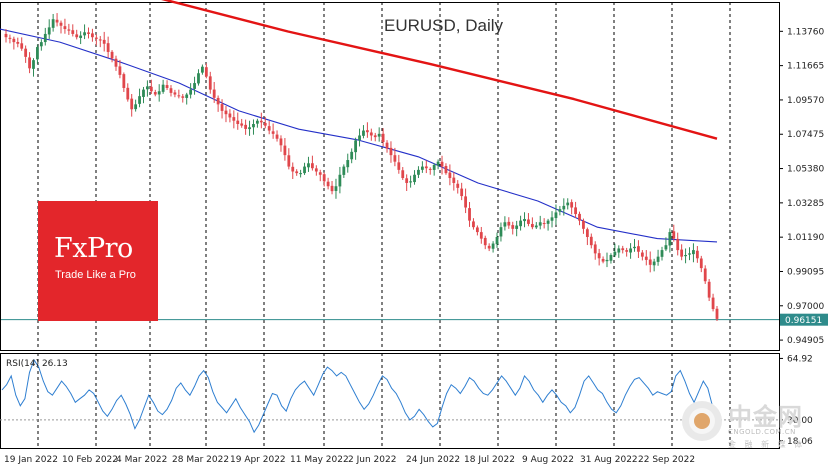 Image resolution: width=835 pixels, height=470 pixels. What do you see at coordinates (95, 275) in the screenshot?
I see `brand-tagline: Trade Like a Pro` at bounding box center [95, 275].